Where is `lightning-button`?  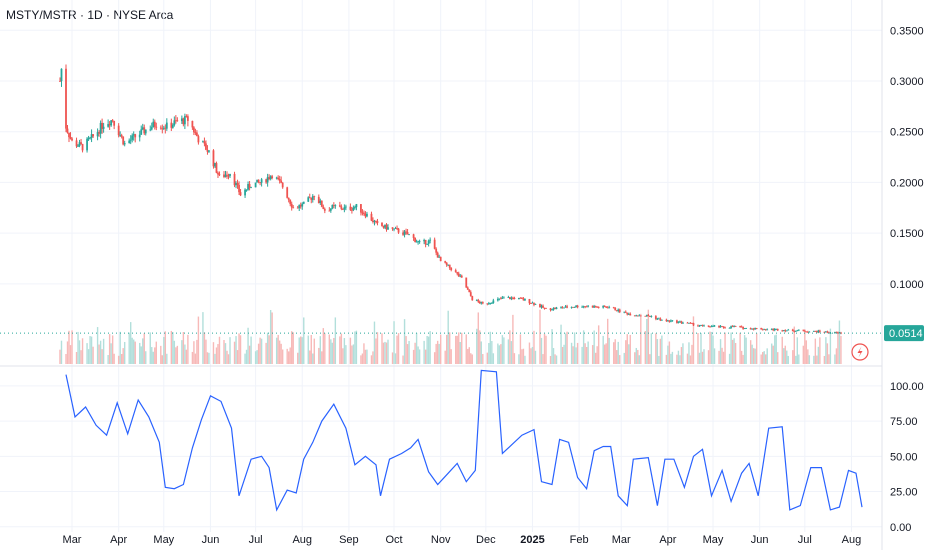 lightning-button is located at coordinates (860, 352).